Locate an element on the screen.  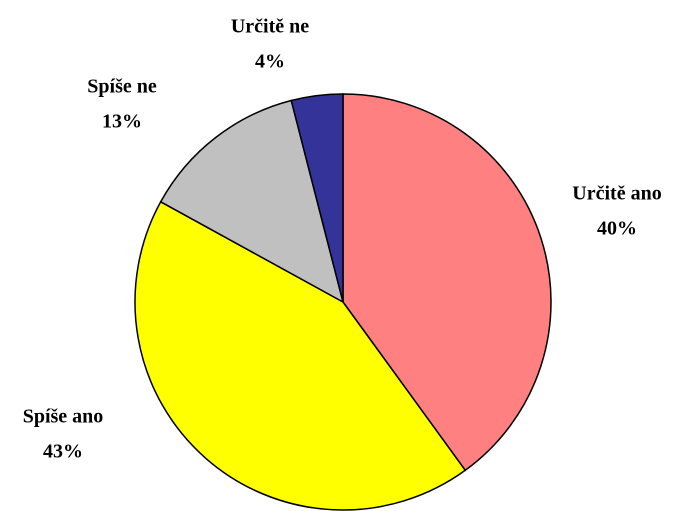
slice-value-label: 13% is located at coordinates (122, 122).